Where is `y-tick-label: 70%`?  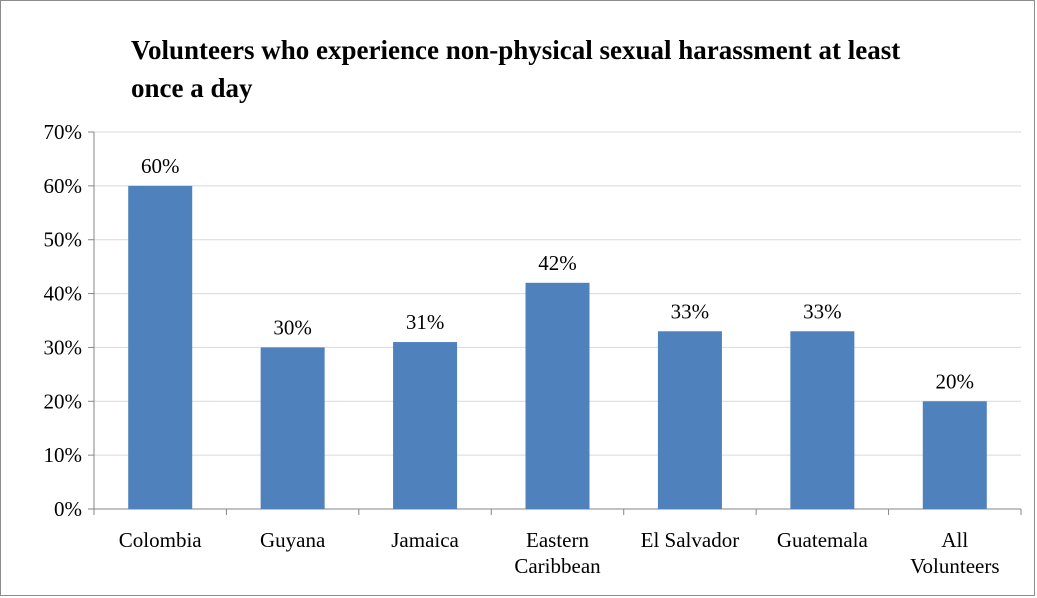
y-tick-label: 70% is located at coordinates (63, 132).